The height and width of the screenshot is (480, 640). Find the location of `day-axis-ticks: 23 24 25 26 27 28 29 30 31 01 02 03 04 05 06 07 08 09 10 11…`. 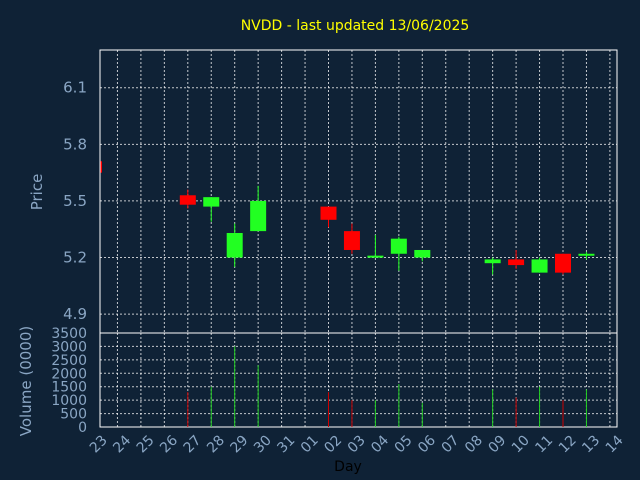

day-axis-ticks: 23 24 25 26 27 28 29 30 31 01 02 03 04 05 06 07 08 09 10 11… is located at coordinates (357, 444).